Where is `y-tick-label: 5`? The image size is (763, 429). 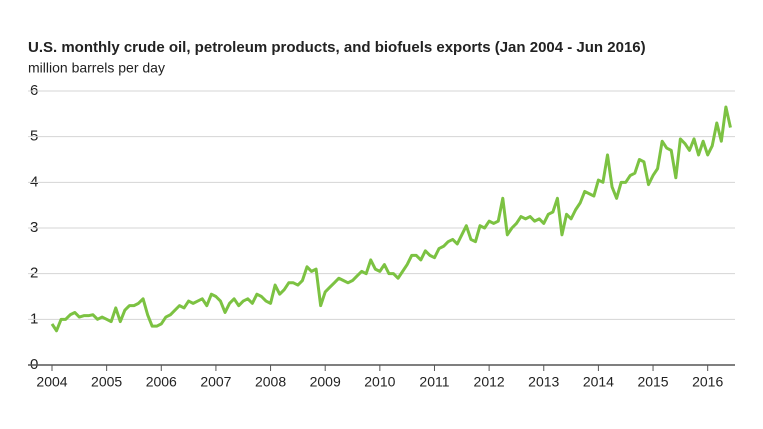 y-tick-label: 5 is located at coordinates (34, 136).